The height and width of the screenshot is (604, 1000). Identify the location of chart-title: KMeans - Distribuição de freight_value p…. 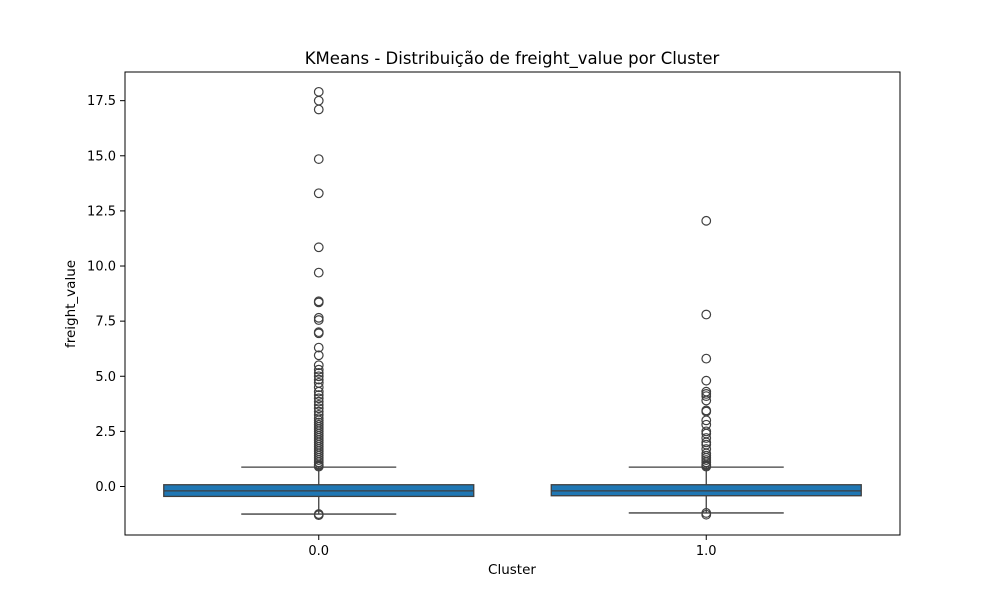
(512, 59).